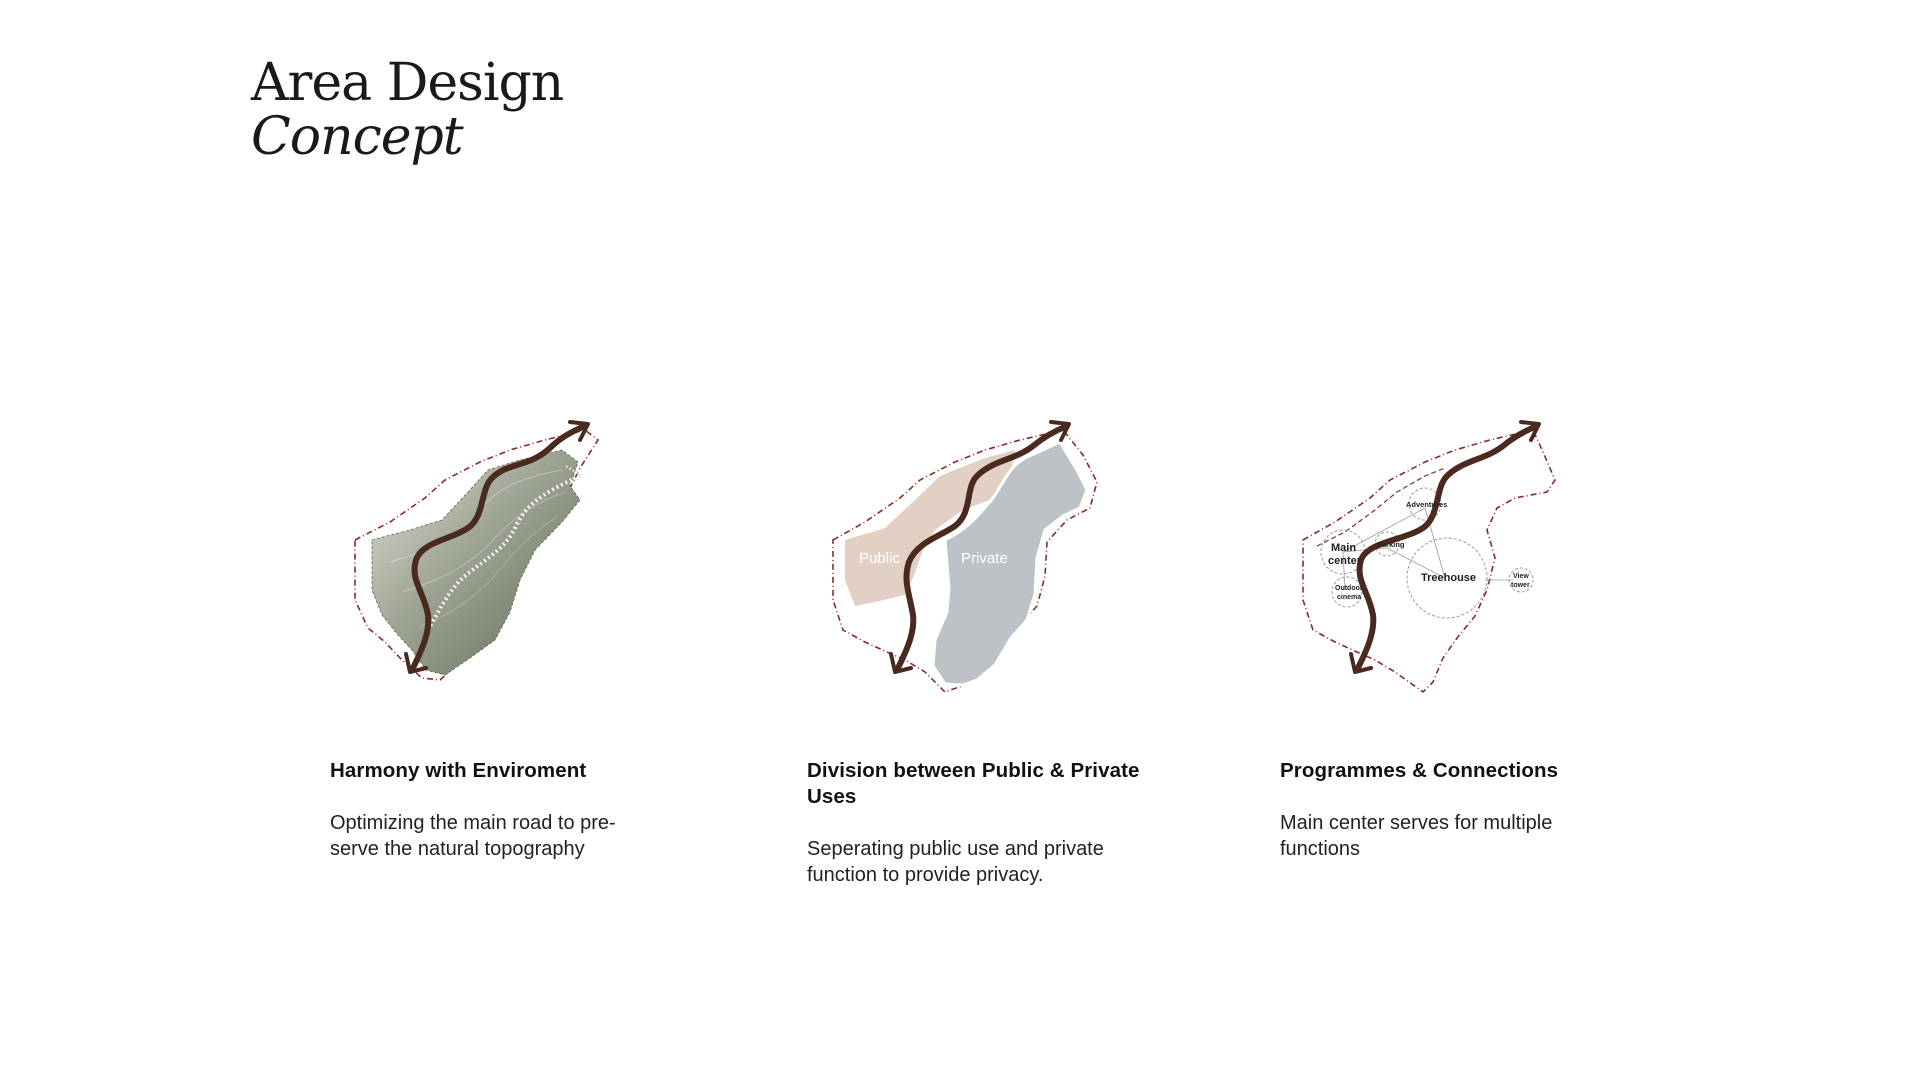 The image size is (1920, 1080). I want to click on terrain-shape, so click(476, 562).